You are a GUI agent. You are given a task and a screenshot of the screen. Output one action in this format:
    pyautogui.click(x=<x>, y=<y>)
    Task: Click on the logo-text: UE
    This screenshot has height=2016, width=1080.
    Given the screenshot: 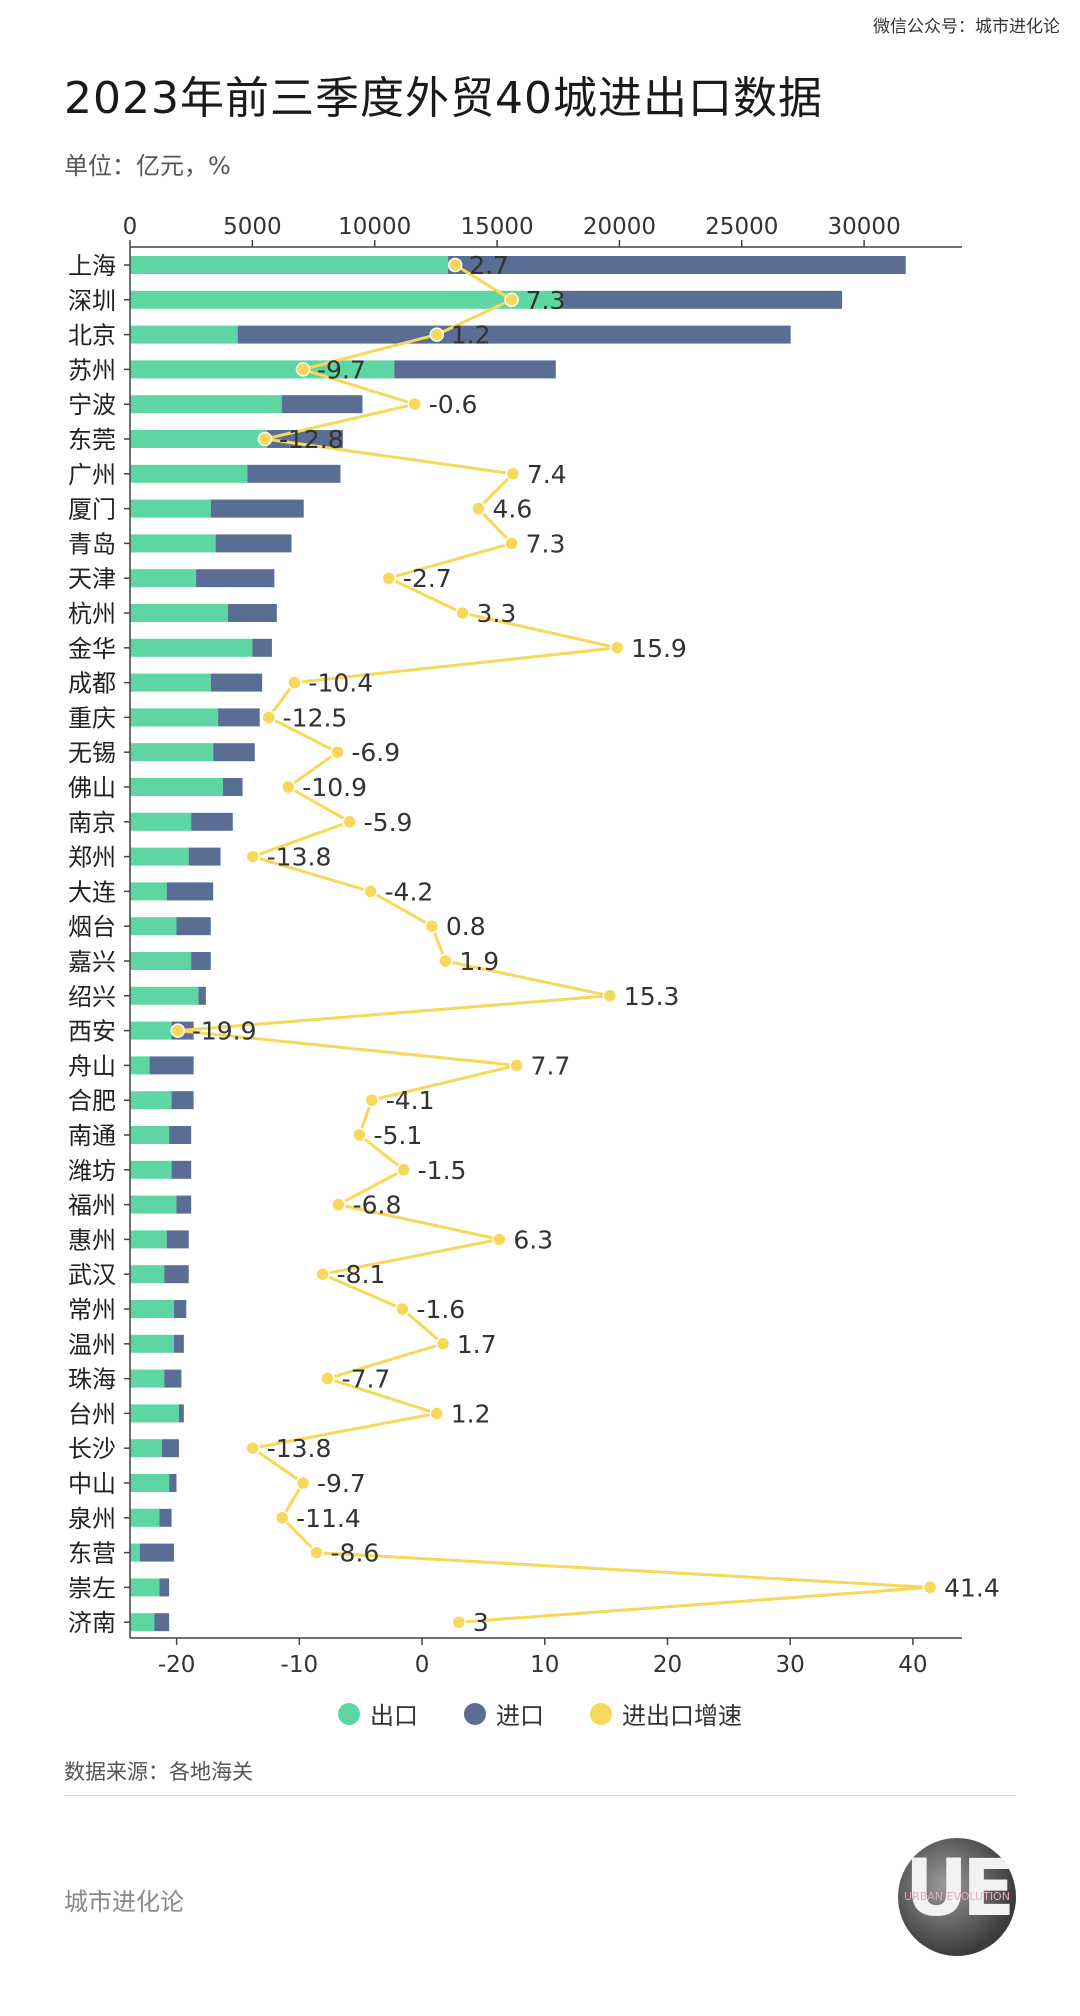 What is the action you would take?
    pyautogui.click(x=960, y=1889)
    